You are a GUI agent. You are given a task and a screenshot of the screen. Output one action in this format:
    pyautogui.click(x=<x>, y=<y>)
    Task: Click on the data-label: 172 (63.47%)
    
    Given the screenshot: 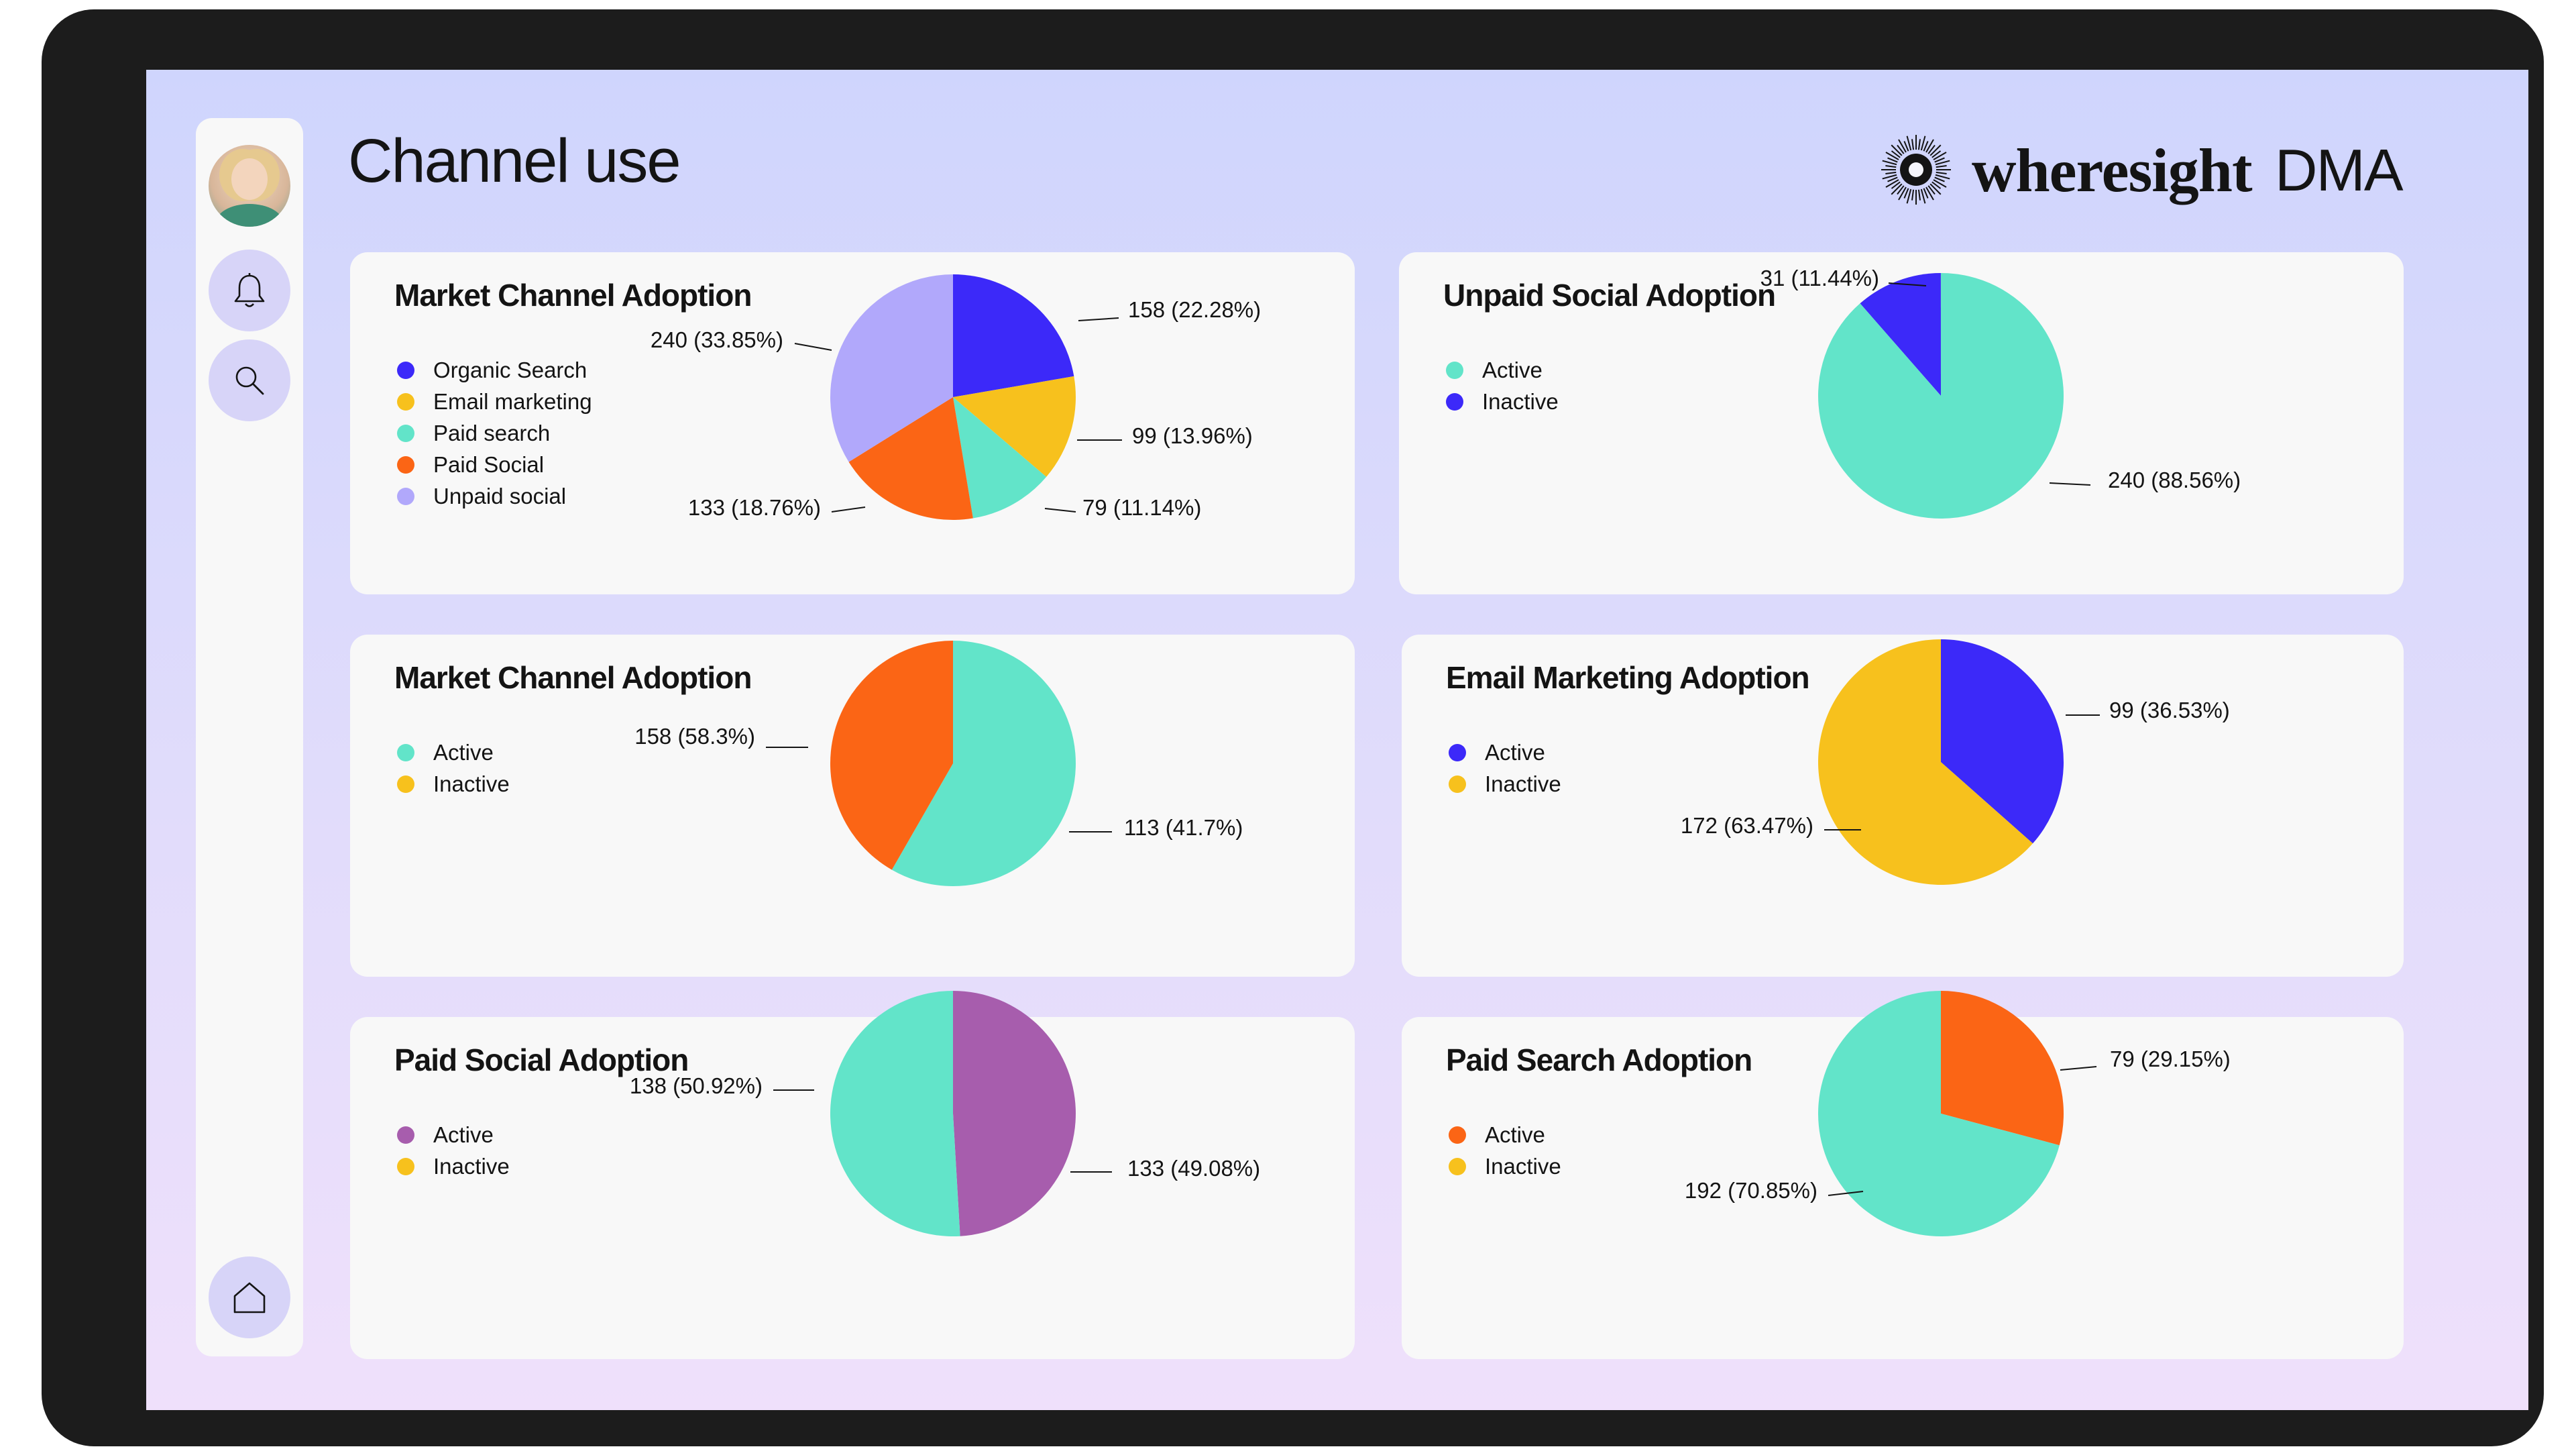 What is the action you would take?
    pyautogui.click(x=1747, y=825)
    